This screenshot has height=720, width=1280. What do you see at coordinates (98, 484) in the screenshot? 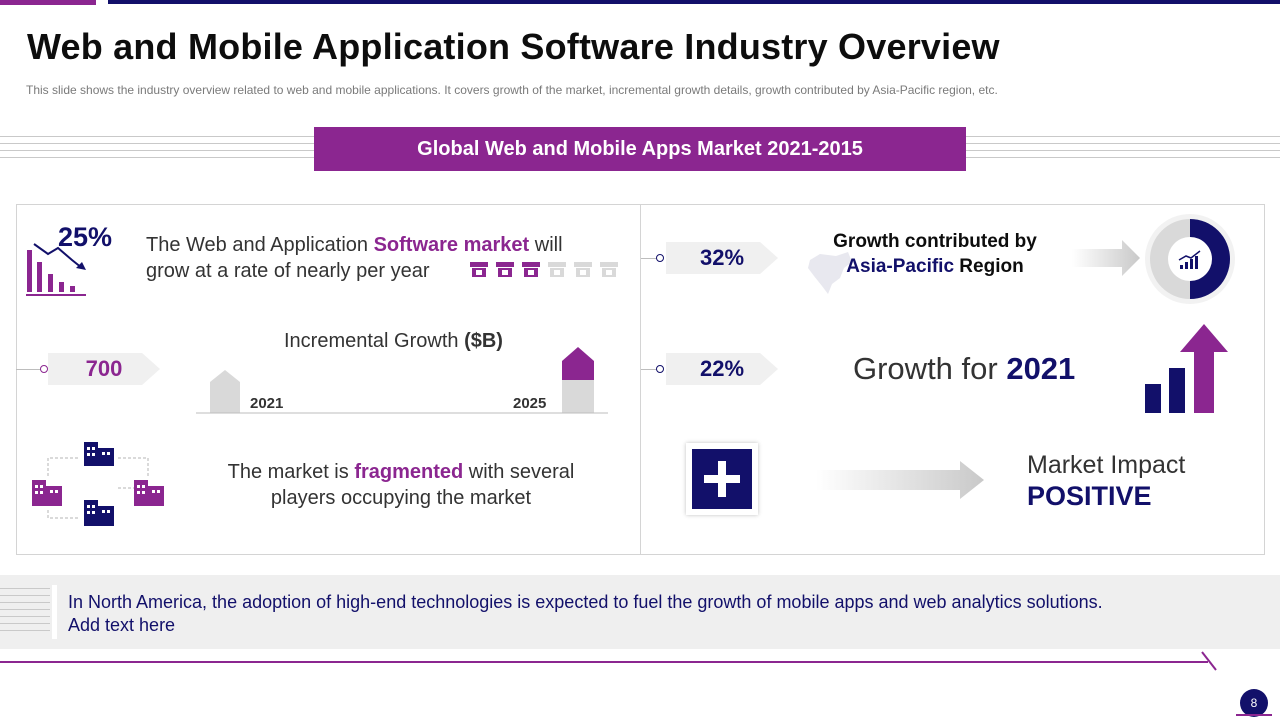
I see `buildings-network-icon` at bounding box center [98, 484].